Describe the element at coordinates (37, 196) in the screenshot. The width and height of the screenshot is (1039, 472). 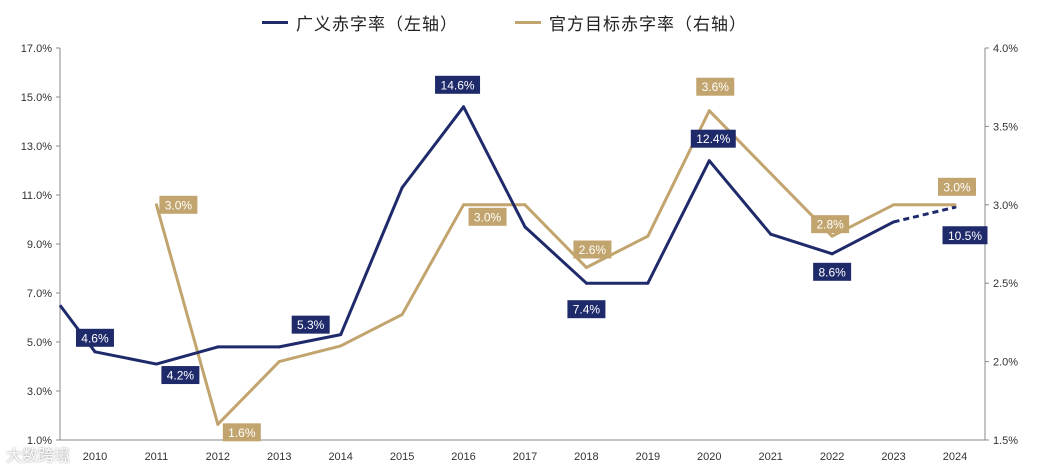
I see `left-tick-label: 11.0%` at that location.